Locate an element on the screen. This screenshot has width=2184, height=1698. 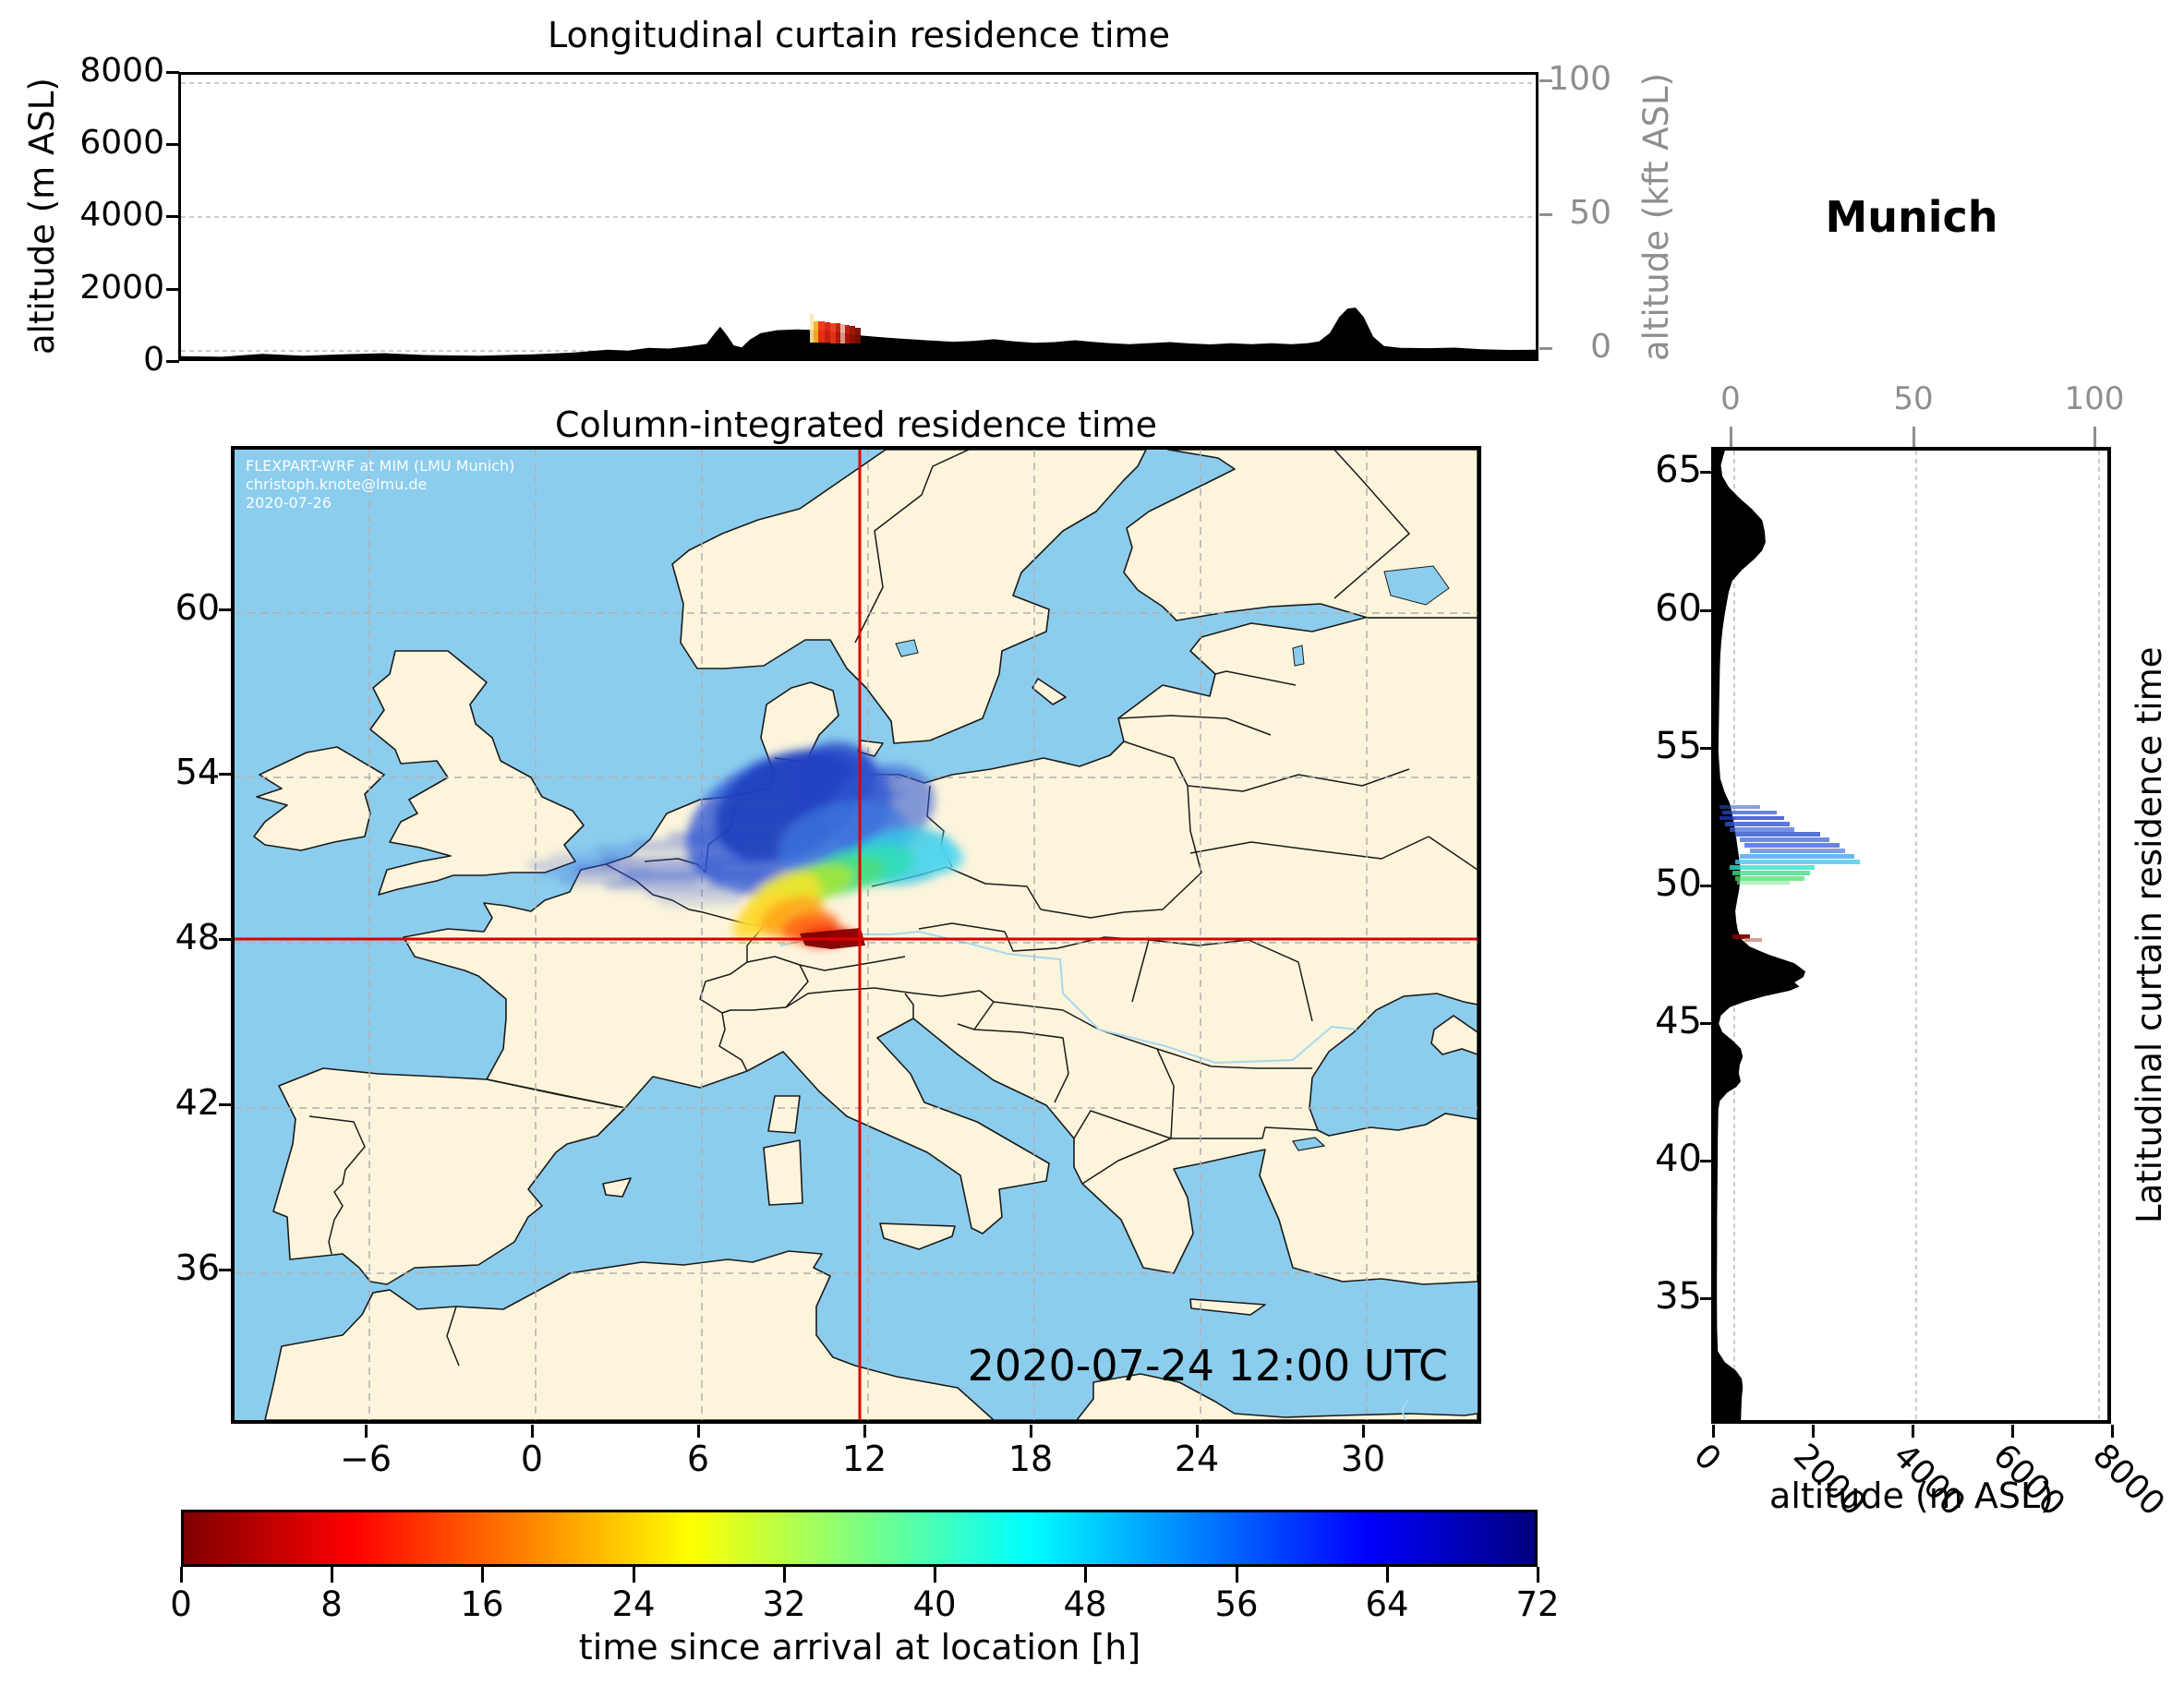
right-panel-kft-tick: 0 is located at coordinates (1730, 398).